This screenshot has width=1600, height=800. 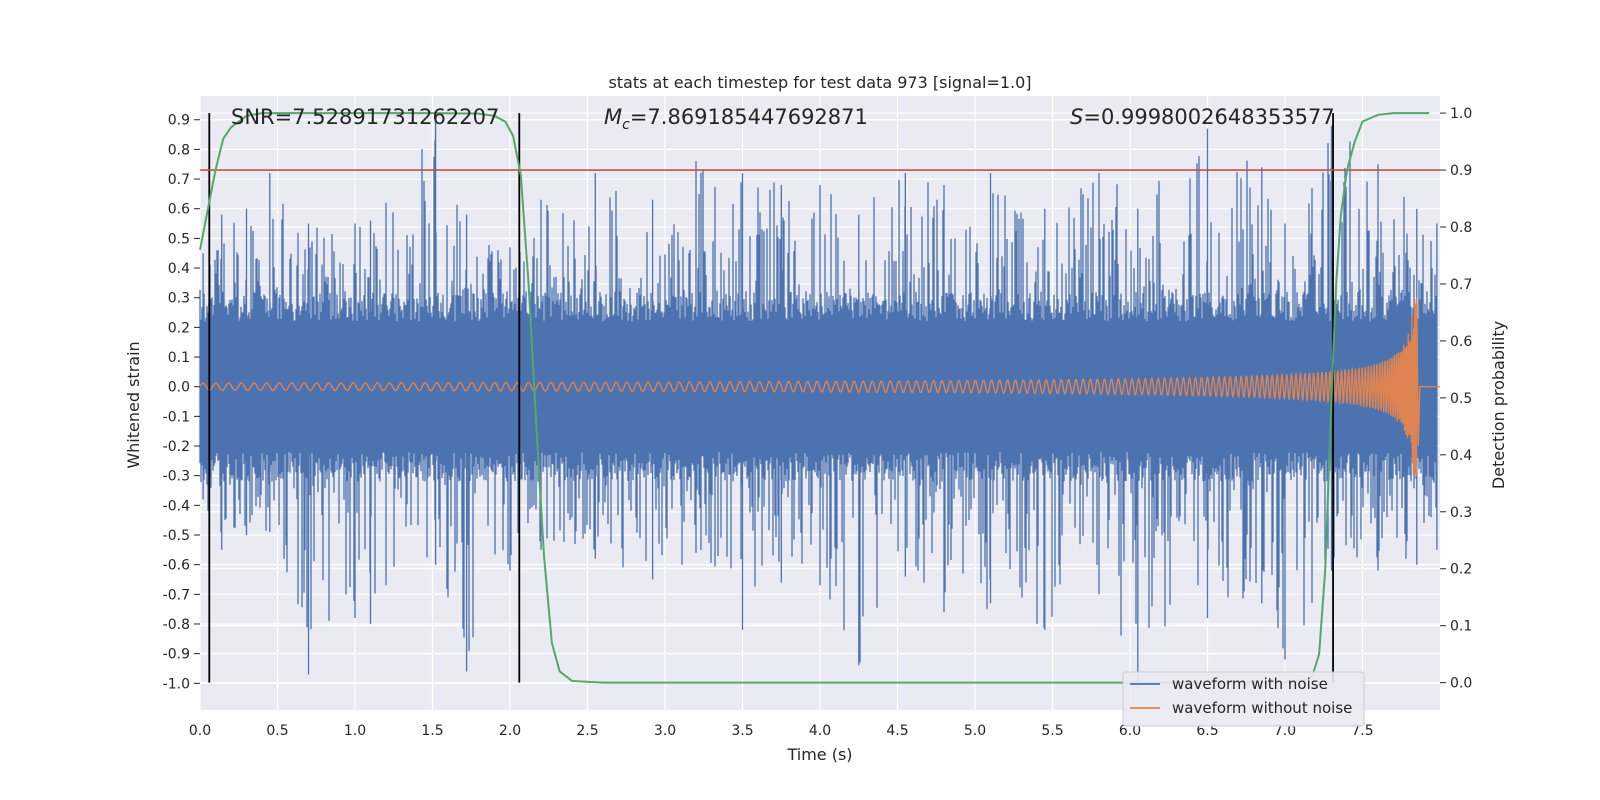 What do you see at coordinates (1207, 731) in the screenshot?
I see `x-tick-label: 6.5` at bounding box center [1207, 731].